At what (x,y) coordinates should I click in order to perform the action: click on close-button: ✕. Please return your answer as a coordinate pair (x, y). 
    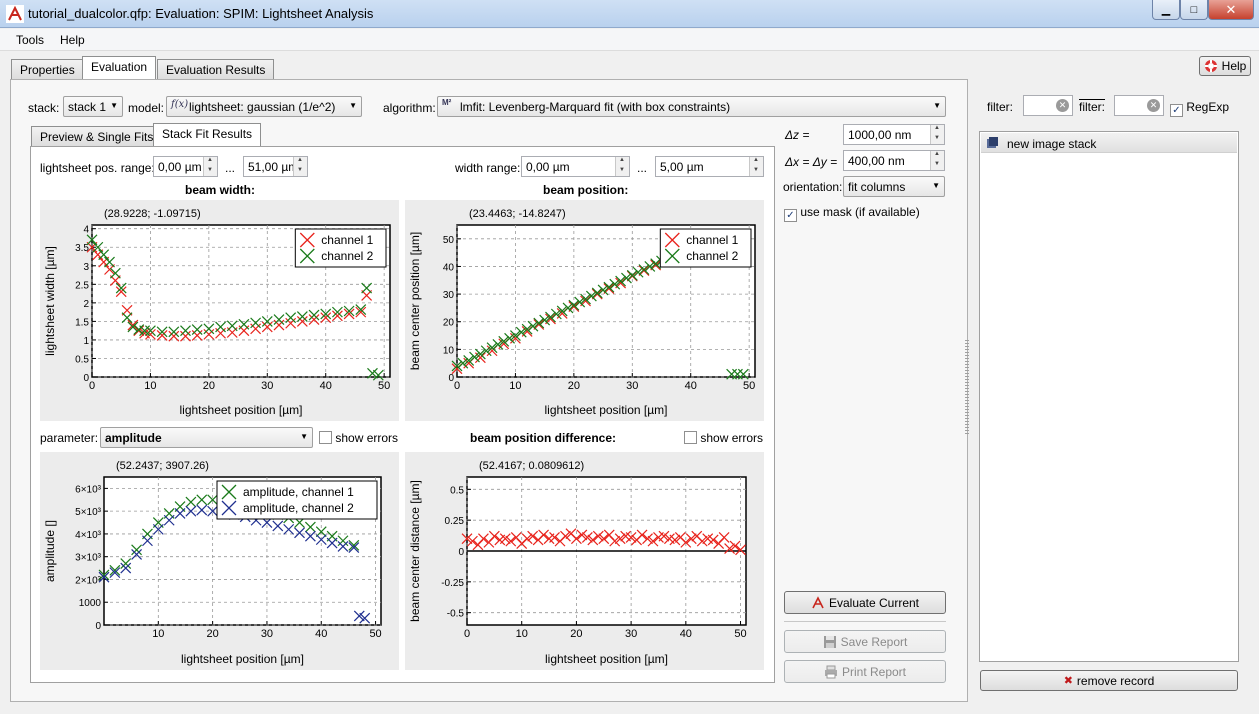
    Looking at the image, I should click on (1231, 10).